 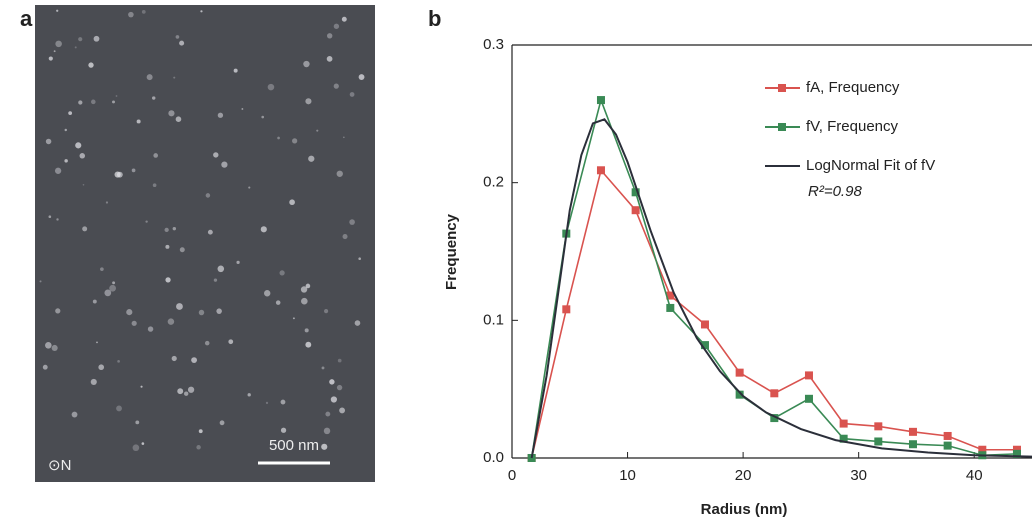 What do you see at coordinates (782, 127) in the screenshot?
I see `legend-marker` at bounding box center [782, 127].